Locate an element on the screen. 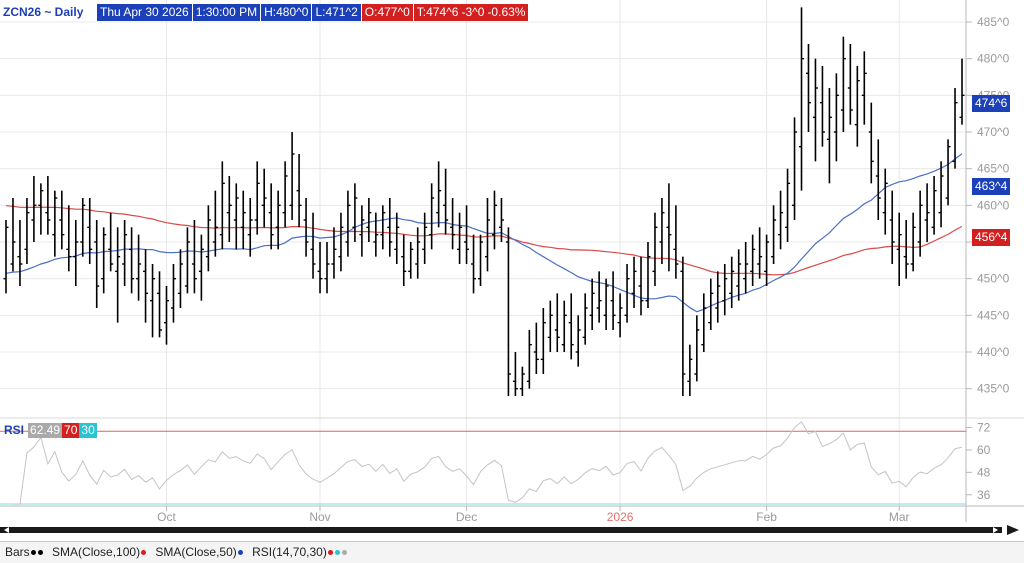  price-tick-label: 485^0 is located at coordinates (993, 22).